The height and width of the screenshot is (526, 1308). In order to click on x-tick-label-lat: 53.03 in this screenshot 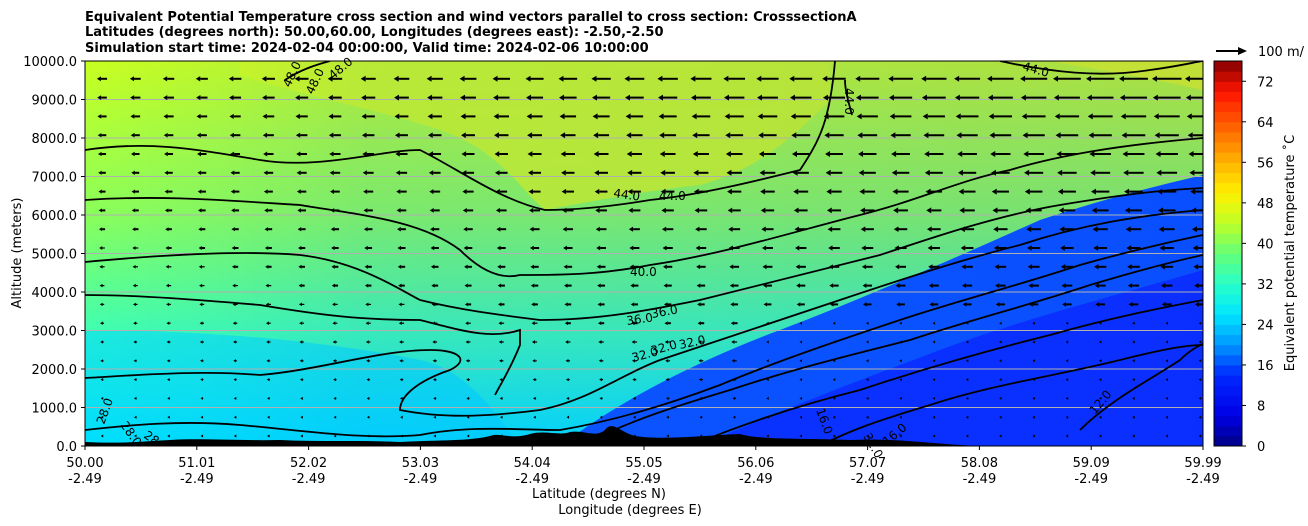, I will do `click(420, 463)`.